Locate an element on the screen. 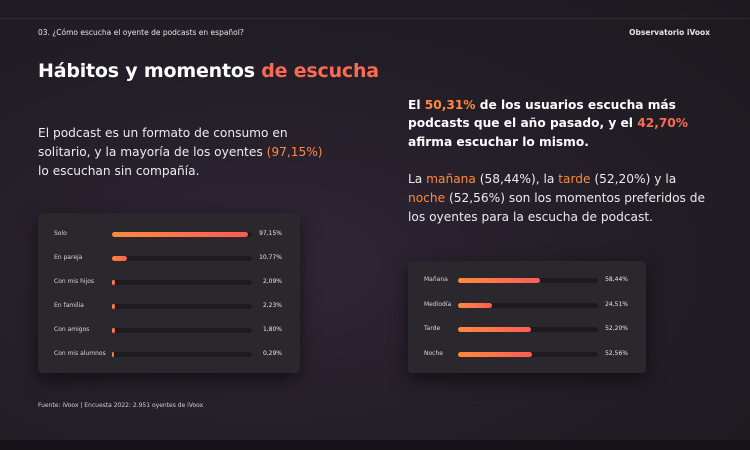  bar-row: Con amigos 1,80% is located at coordinates (169, 330).